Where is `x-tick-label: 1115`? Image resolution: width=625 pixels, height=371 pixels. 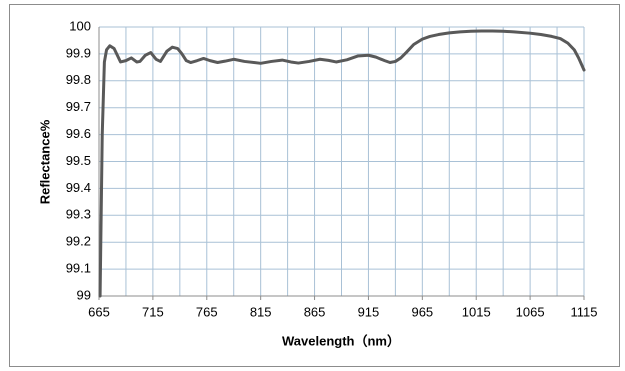 x-tick-label: 1115 is located at coordinates (584, 311).